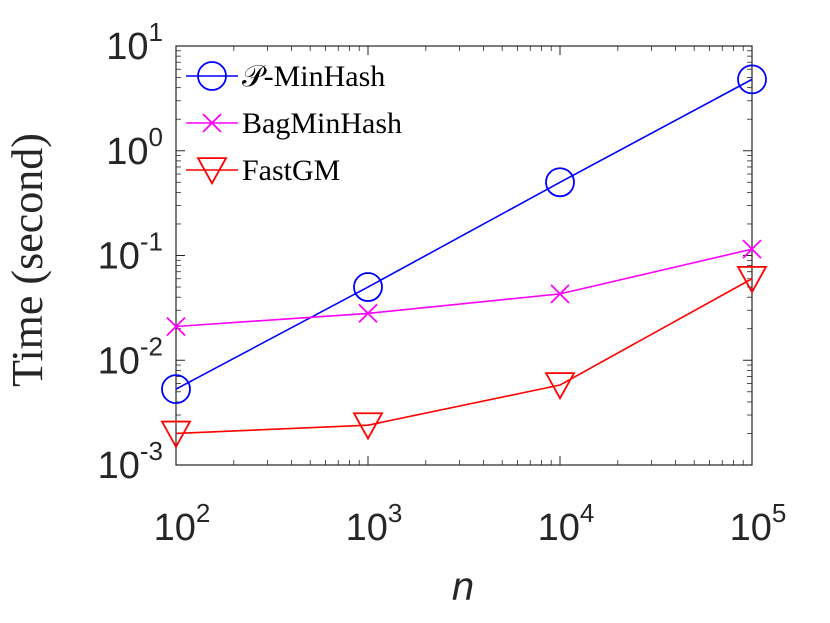 This screenshot has width=830, height=623. What do you see at coordinates (134, 42) in the screenshot?
I see `y-tick-label: 10¹` at bounding box center [134, 42].